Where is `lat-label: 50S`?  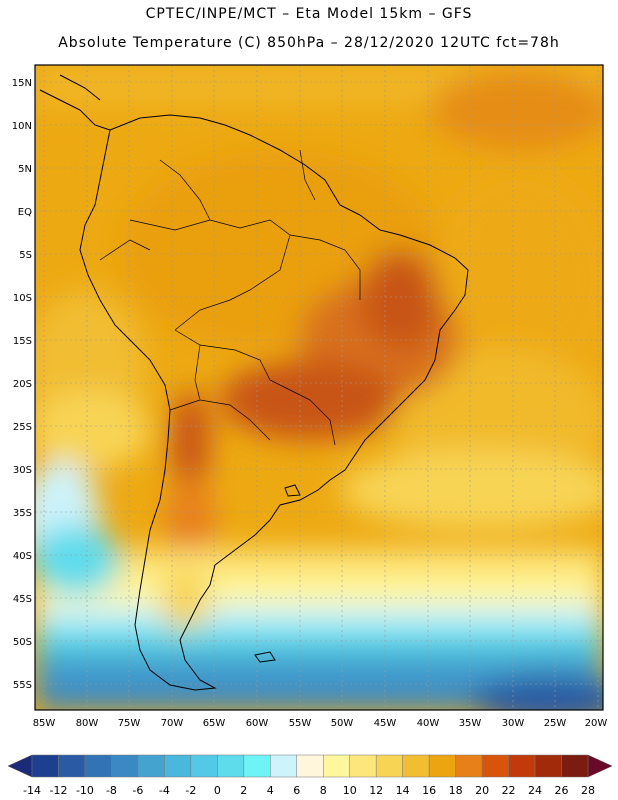 lat-label: 50S is located at coordinates (22, 642).